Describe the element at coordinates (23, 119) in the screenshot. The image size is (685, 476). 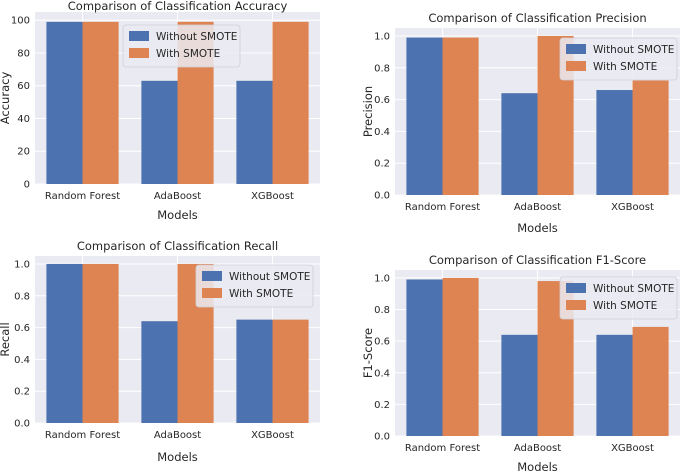
I see `y-tick-label: 40` at that location.